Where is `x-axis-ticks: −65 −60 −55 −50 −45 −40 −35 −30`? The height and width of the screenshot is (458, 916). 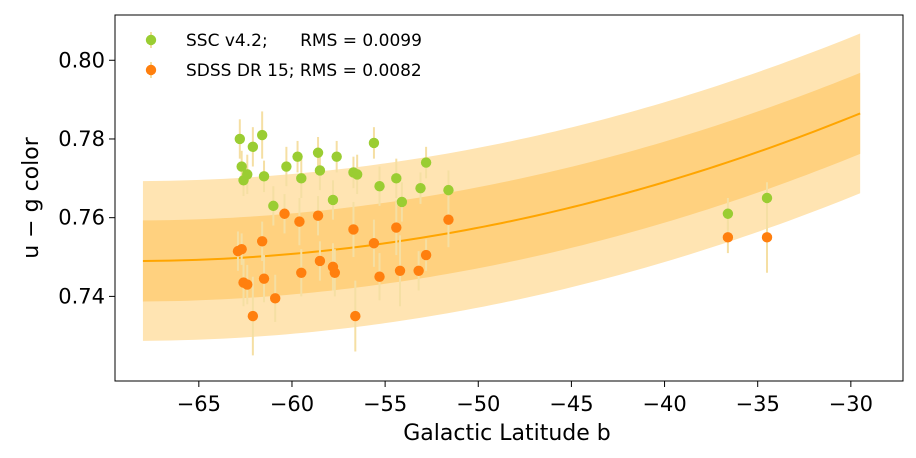
x-axis-ticks: −65 −60 −55 −50 −45 −40 −35 −30 is located at coordinates (525, 398).